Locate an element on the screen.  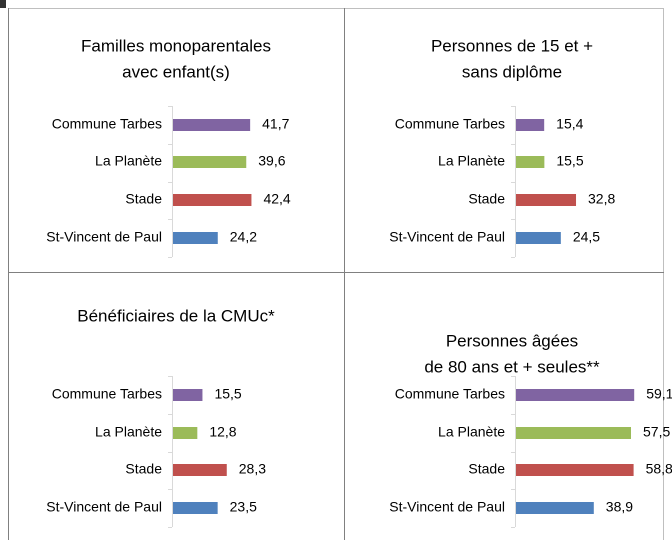
chart-title: de 80 ans et + seules** is located at coordinates (512, 366).